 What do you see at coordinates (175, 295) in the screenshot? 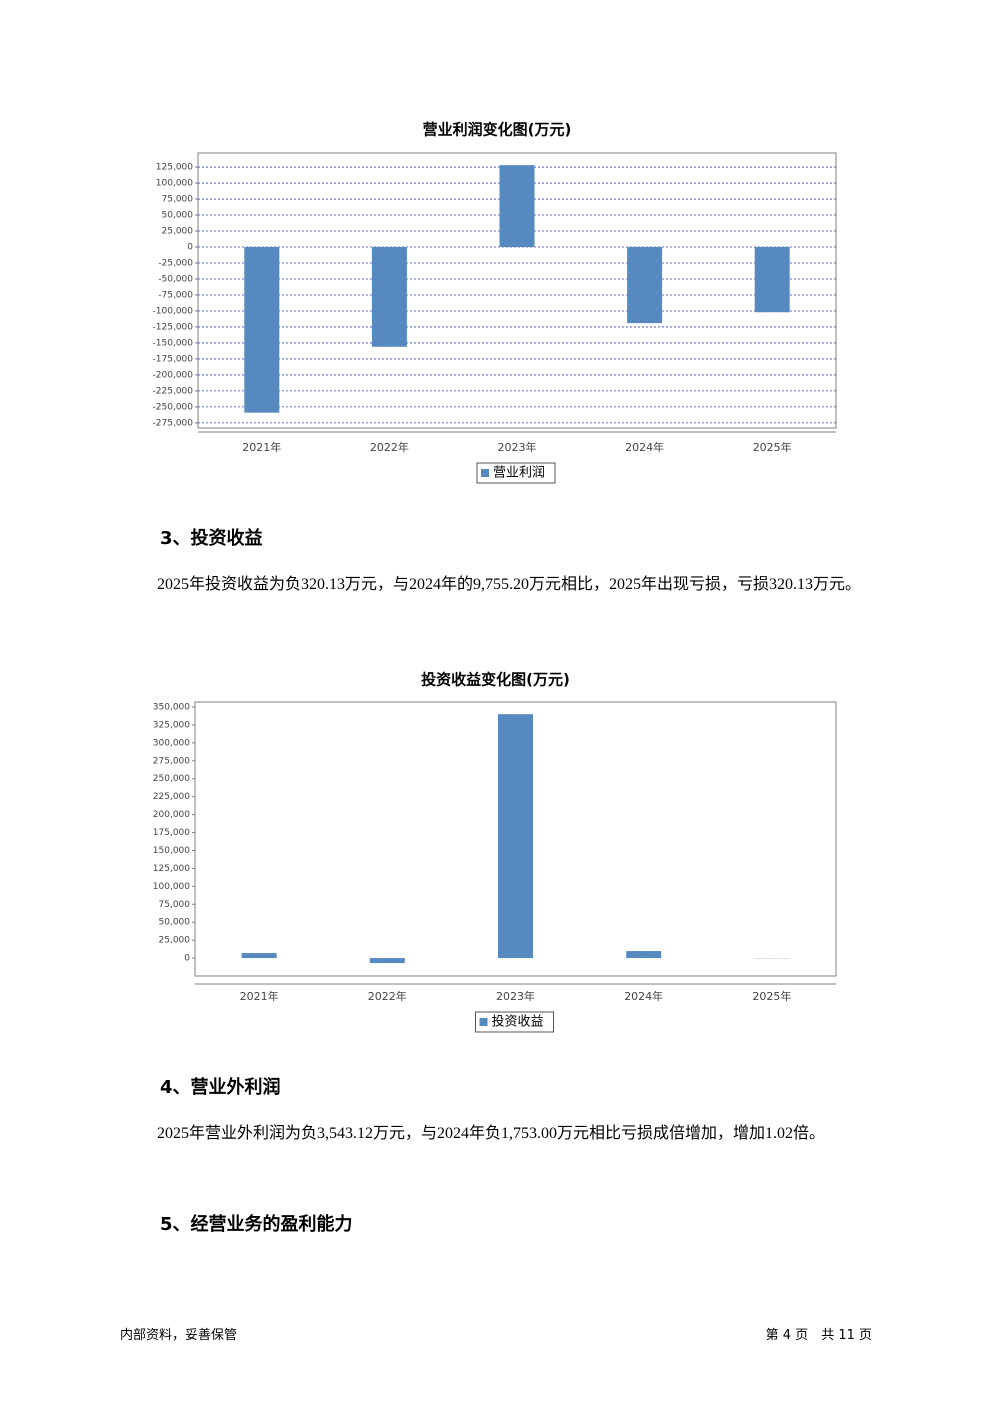
I see `y-tick-label: -75,000` at bounding box center [175, 295].